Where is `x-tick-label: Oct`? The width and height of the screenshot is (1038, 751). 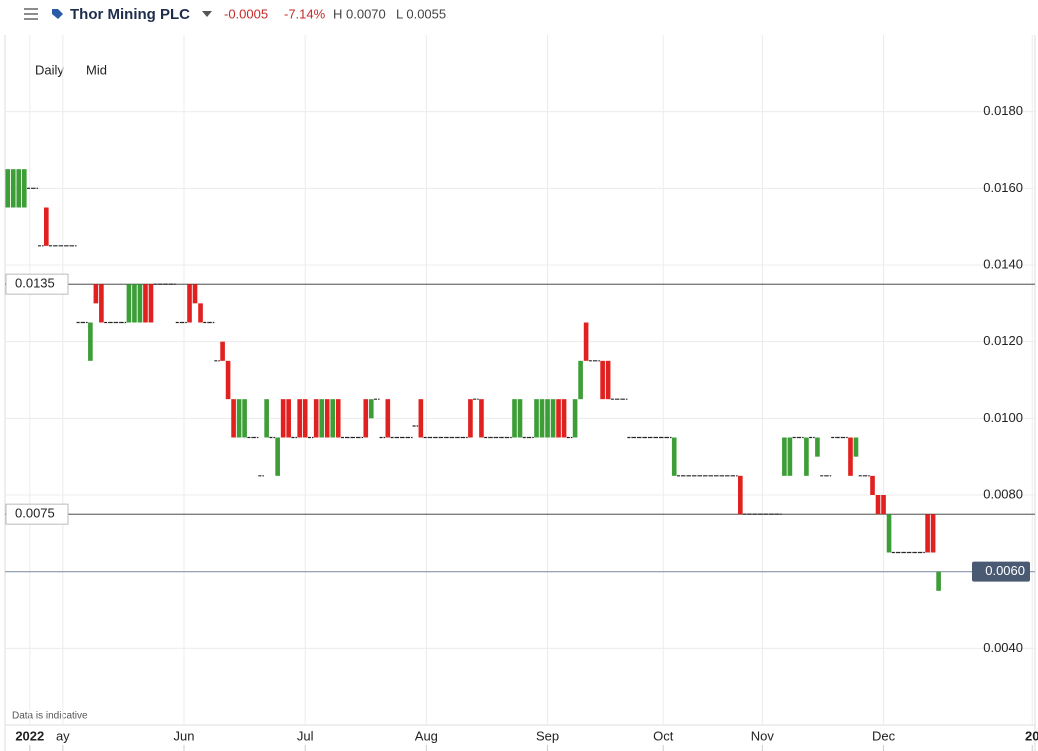
x-tick-label: Oct is located at coordinates (663, 735).